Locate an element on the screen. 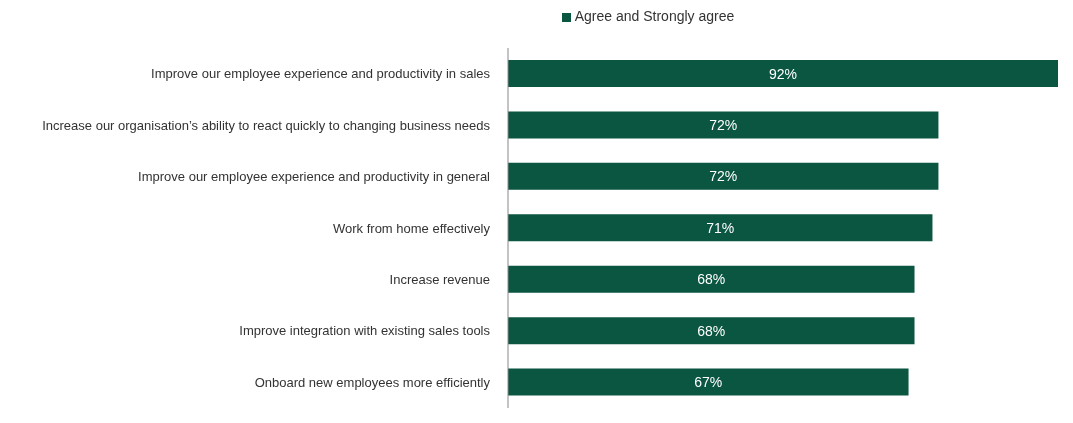 The width and height of the screenshot is (1073, 423). data-label: 71% is located at coordinates (720, 227).